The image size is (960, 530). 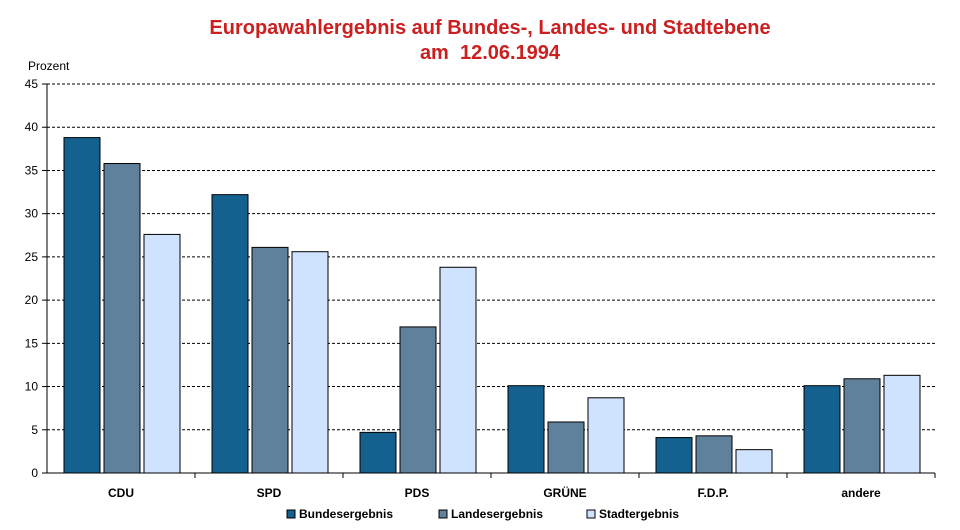 I want to click on bar-andere-landesergebnis, so click(x=862, y=426).